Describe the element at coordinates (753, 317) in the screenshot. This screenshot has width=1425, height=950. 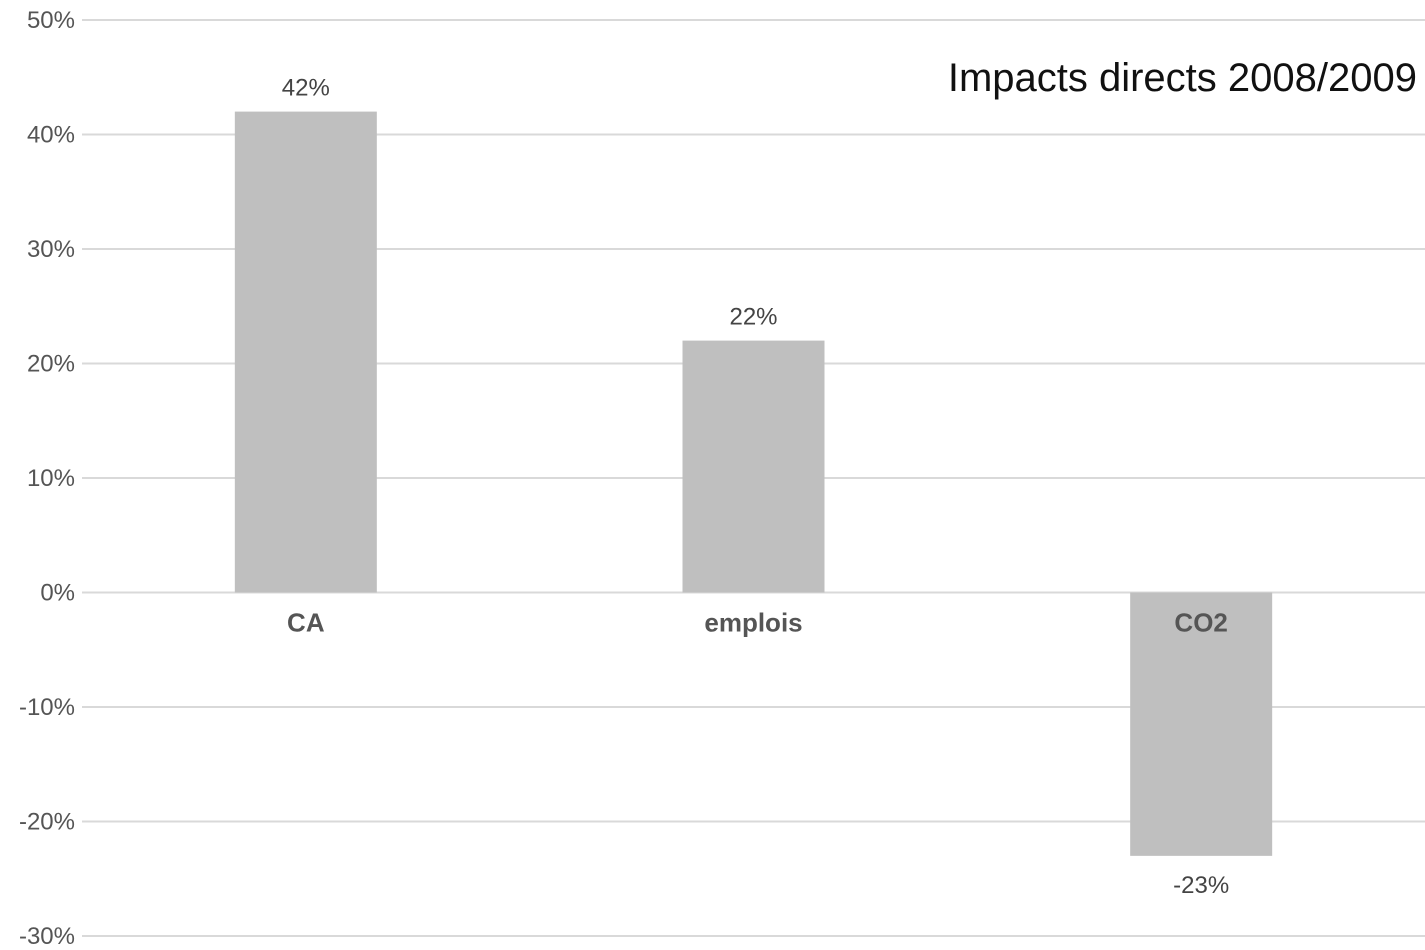
I see `data-label: 22%` at that location.